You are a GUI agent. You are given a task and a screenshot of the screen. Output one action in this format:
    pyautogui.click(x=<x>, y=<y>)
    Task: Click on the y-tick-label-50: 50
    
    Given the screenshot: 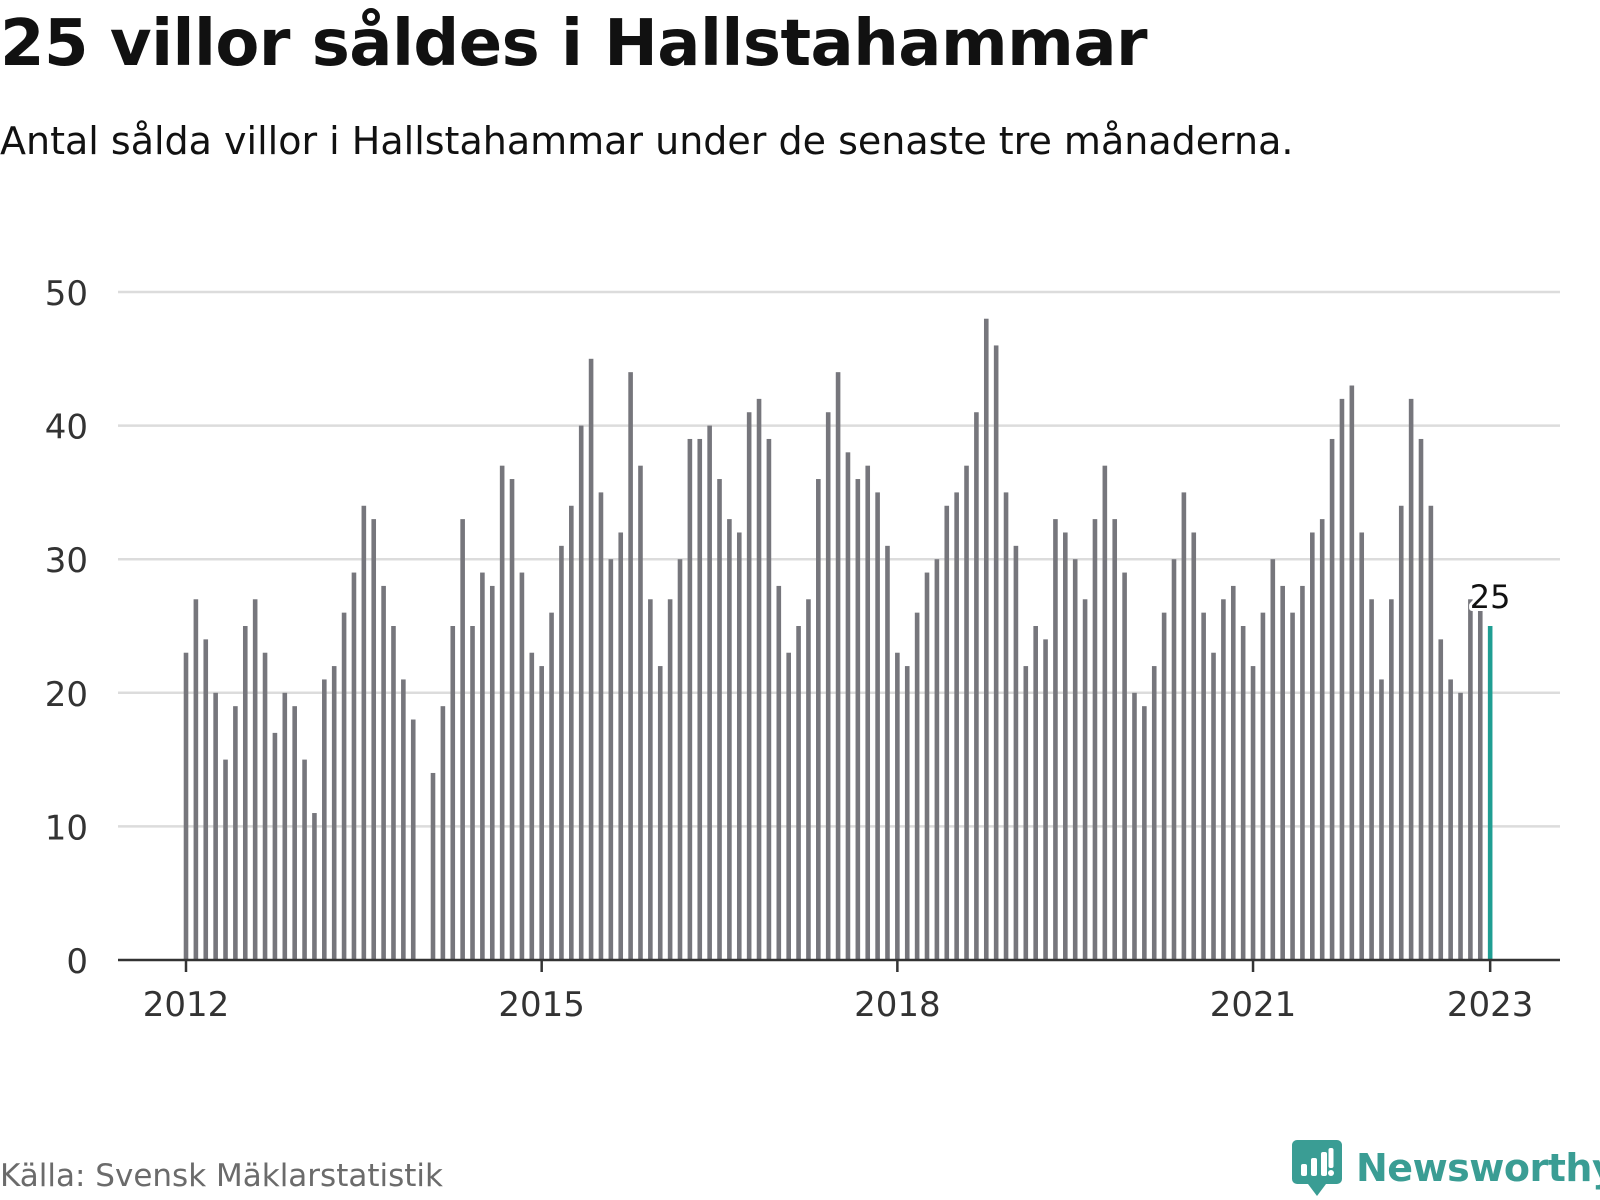 What is the action you would take?
    pyautogui.click(x=66, y=294)
    